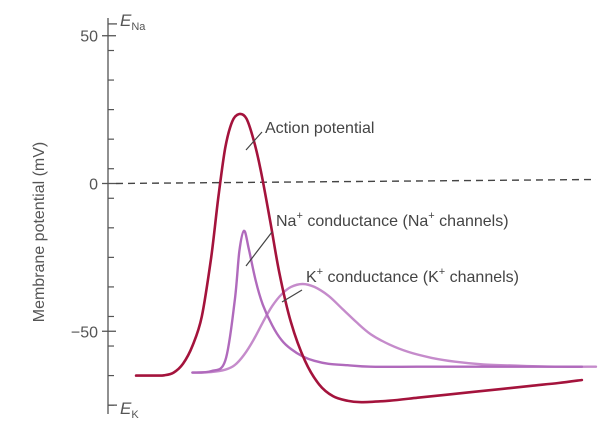 The image size is (600, 442). Describe the element at coordinates (292, 296) in the screenshot. I see `k-conductance-leader` at that location.